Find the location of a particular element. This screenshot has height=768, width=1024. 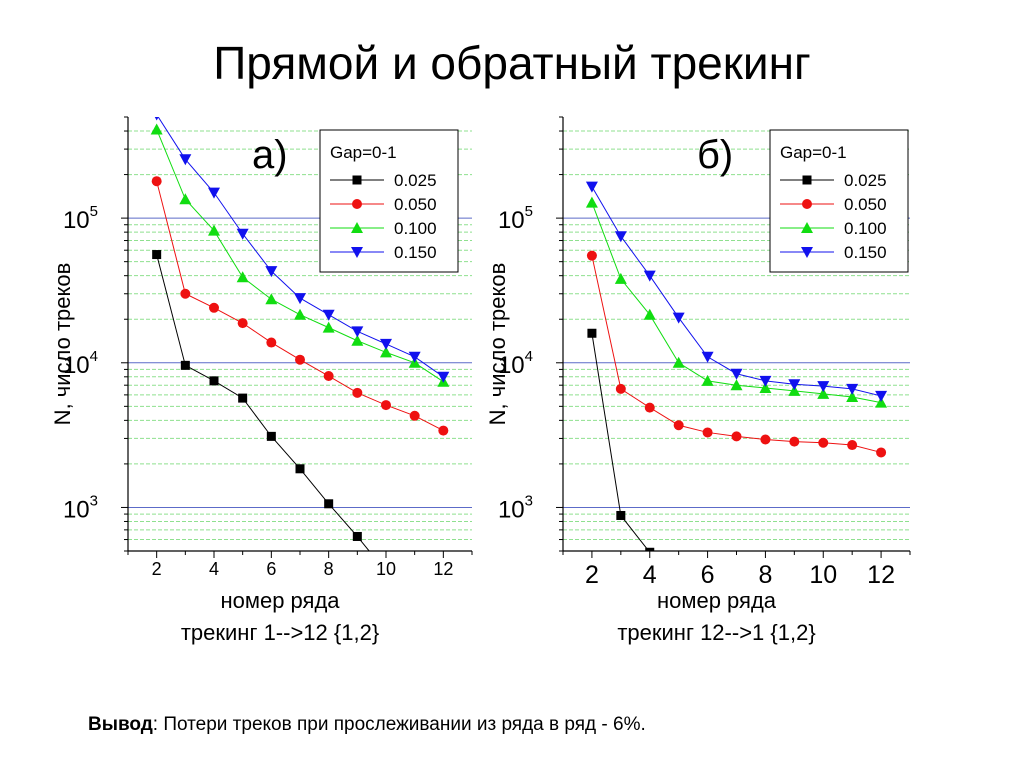

page-title: Прямой и обратный трекинг is located at coordinates (512, 63).